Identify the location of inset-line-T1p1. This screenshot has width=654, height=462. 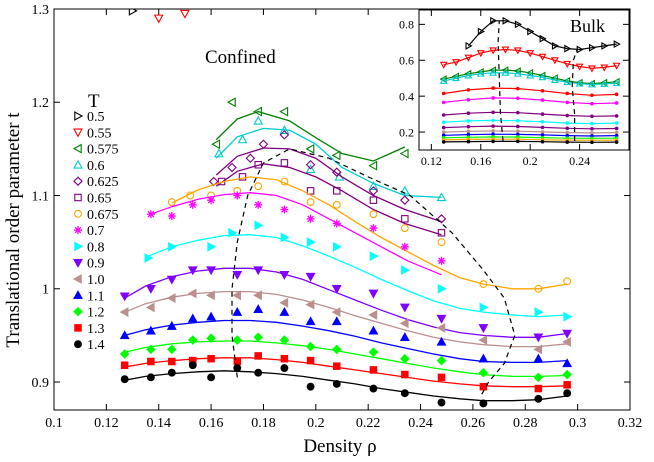
(530, 137).